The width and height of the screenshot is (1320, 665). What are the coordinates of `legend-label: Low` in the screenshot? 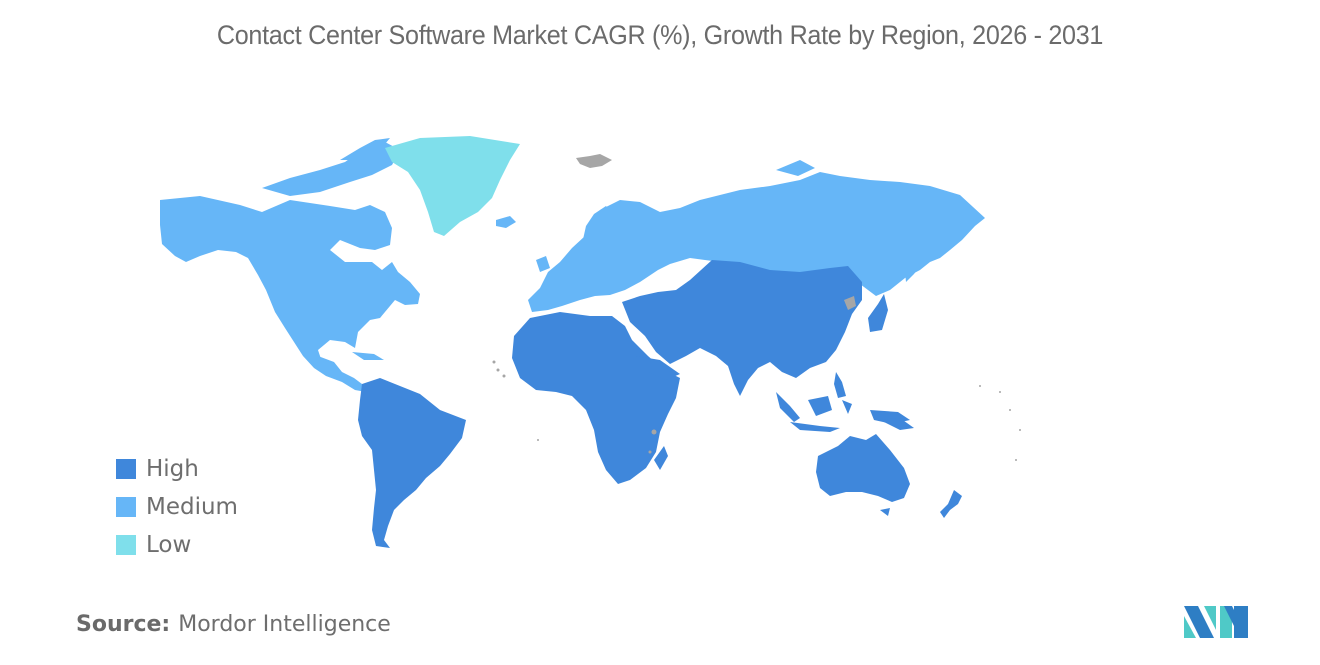 It's located at (169, 545).